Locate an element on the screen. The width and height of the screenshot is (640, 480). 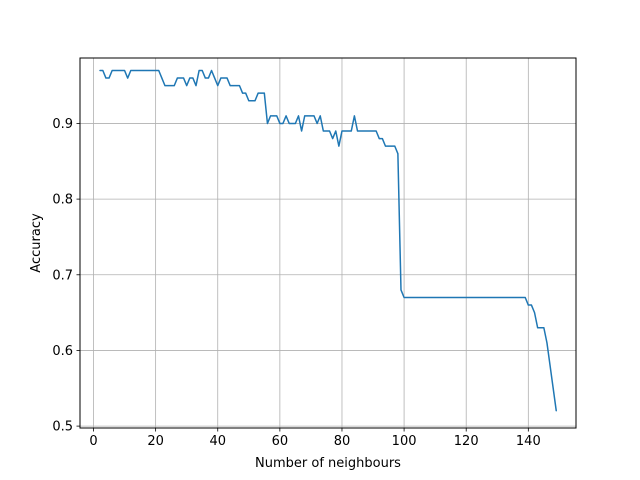
x-axis-label: Number of neighbours is located at coordinates (328, 463).